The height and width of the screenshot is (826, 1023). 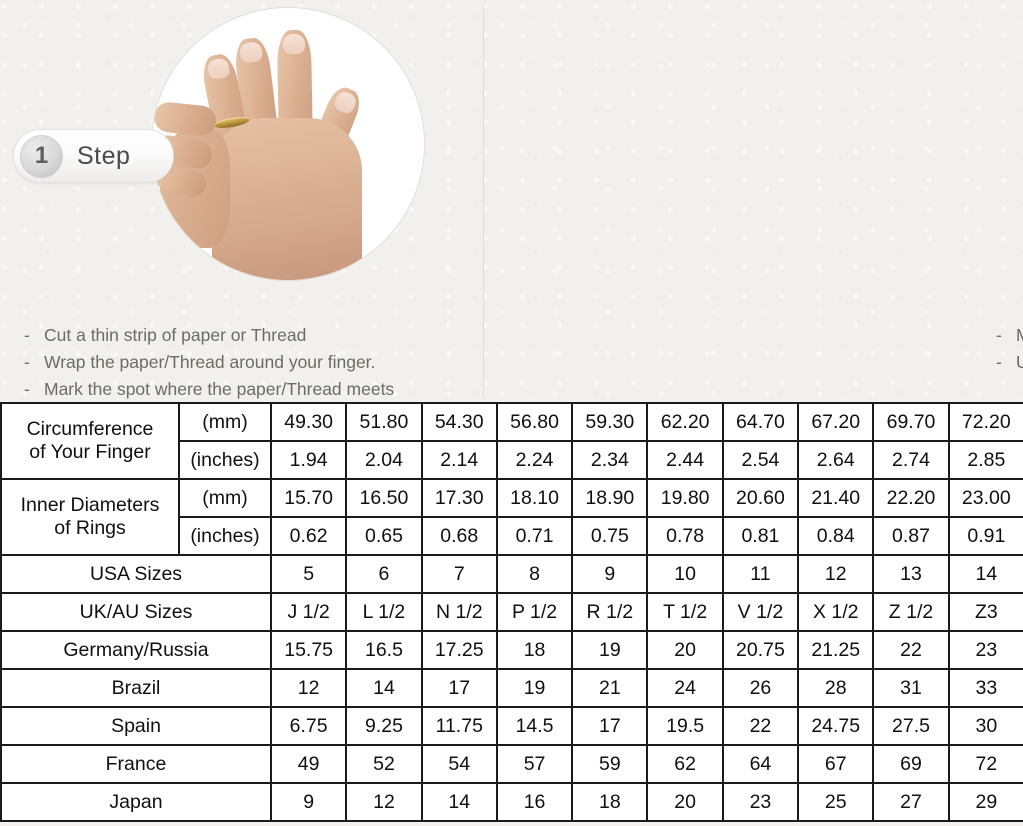 What do you see at coordinates (308, 612) in the screenshot?
I see `data-cell: J 1/2` at bounding box center [308, 612].